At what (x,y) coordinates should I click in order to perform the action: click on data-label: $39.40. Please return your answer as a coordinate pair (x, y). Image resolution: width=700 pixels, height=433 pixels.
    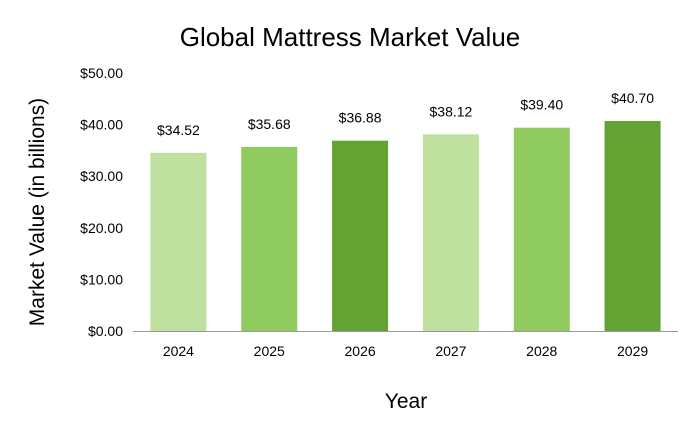
    Looking at the image, I should click on (541, 105).